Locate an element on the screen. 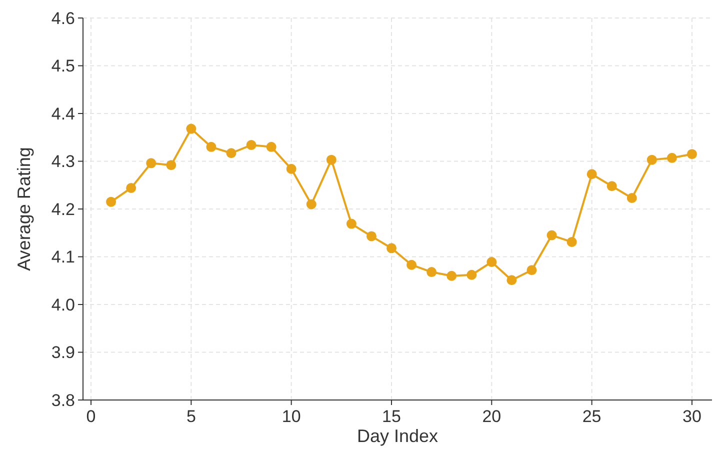  x-tick-label: 25 is located at coordinates (592, 416).